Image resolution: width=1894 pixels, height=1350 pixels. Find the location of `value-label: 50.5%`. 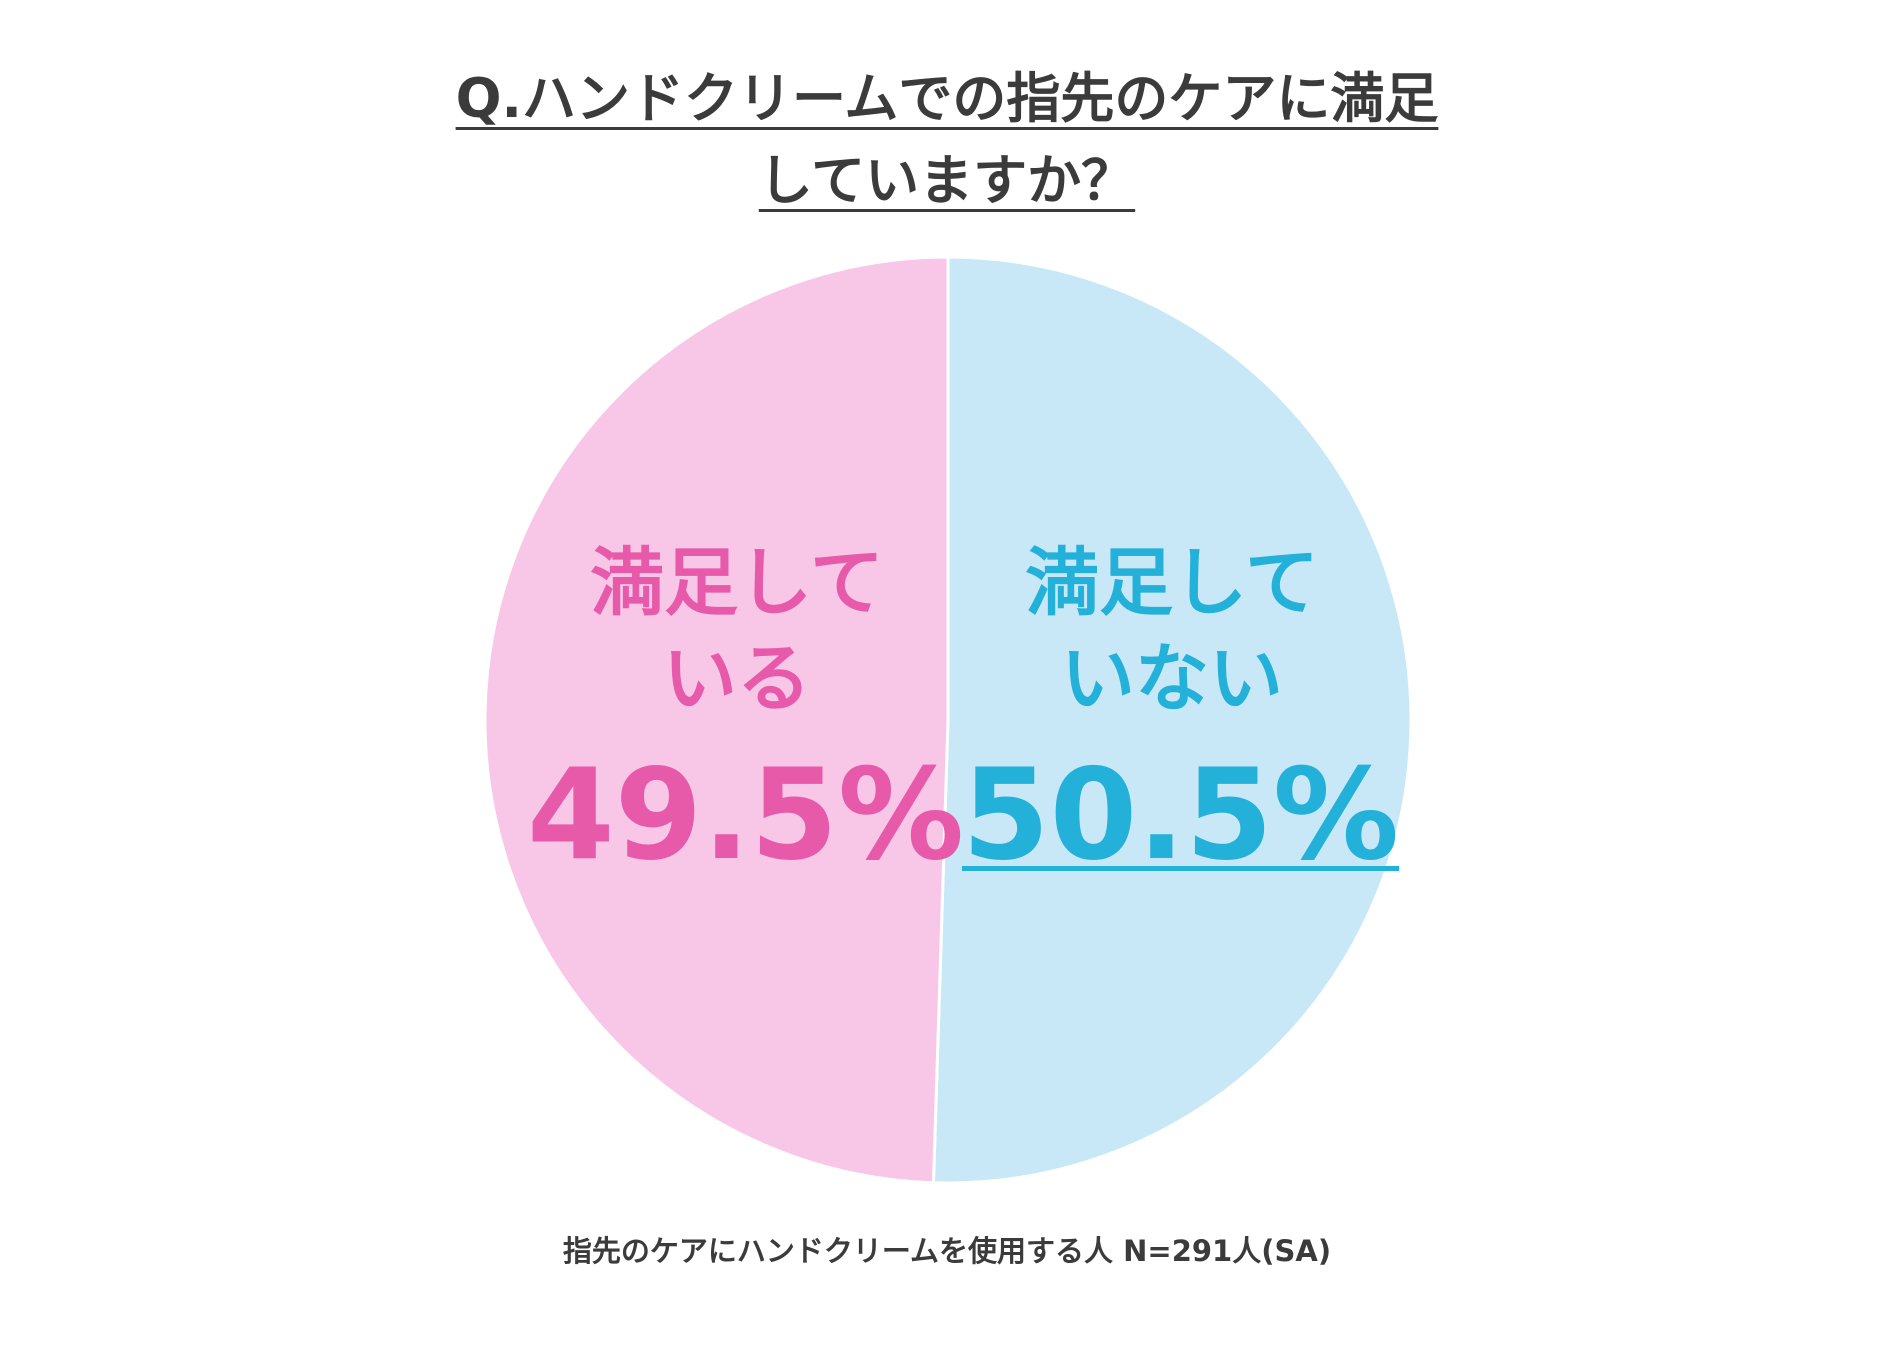

value-label: 50.5% is located at coordinates (1181, 814).